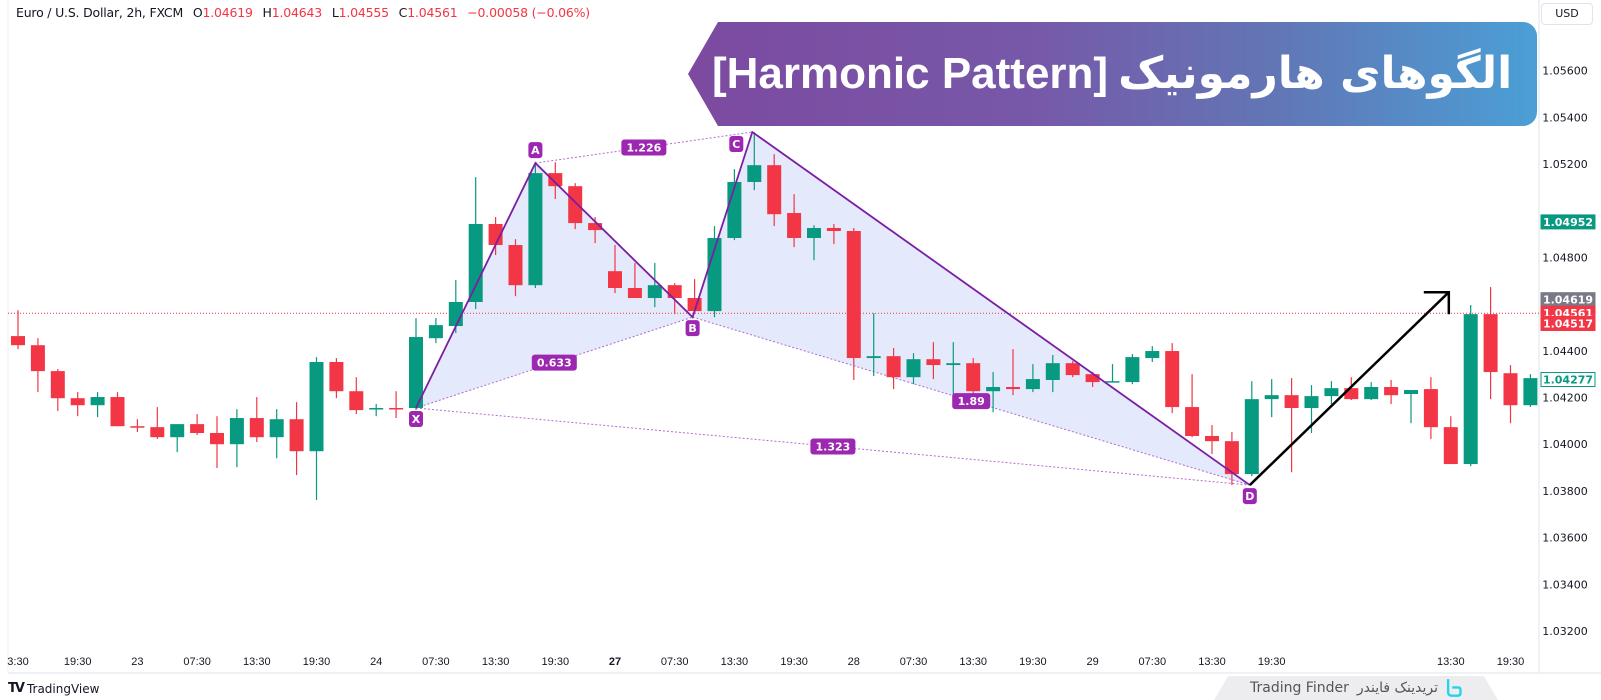 The height and width of the screenshot is (700, 1601). I want to click on point-label-c-box, so click(736, 144).